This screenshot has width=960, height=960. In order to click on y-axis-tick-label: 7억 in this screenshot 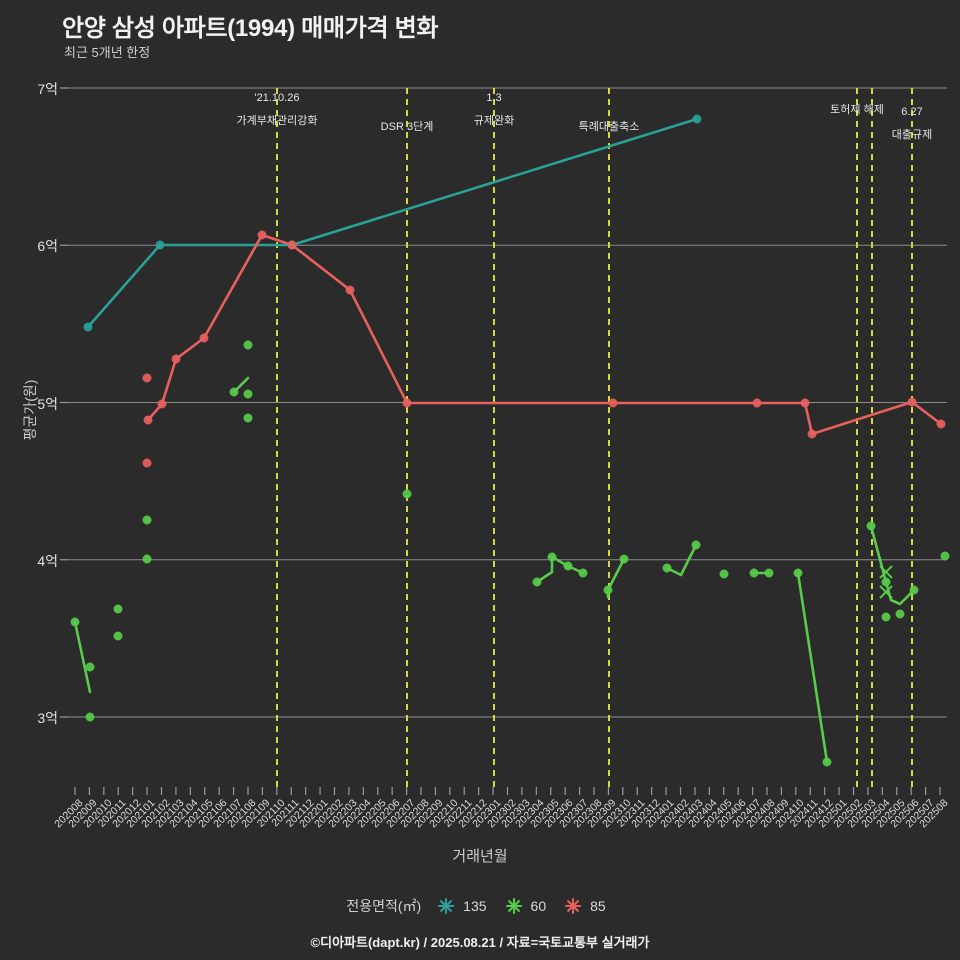, I will do `click(47, 89)`.